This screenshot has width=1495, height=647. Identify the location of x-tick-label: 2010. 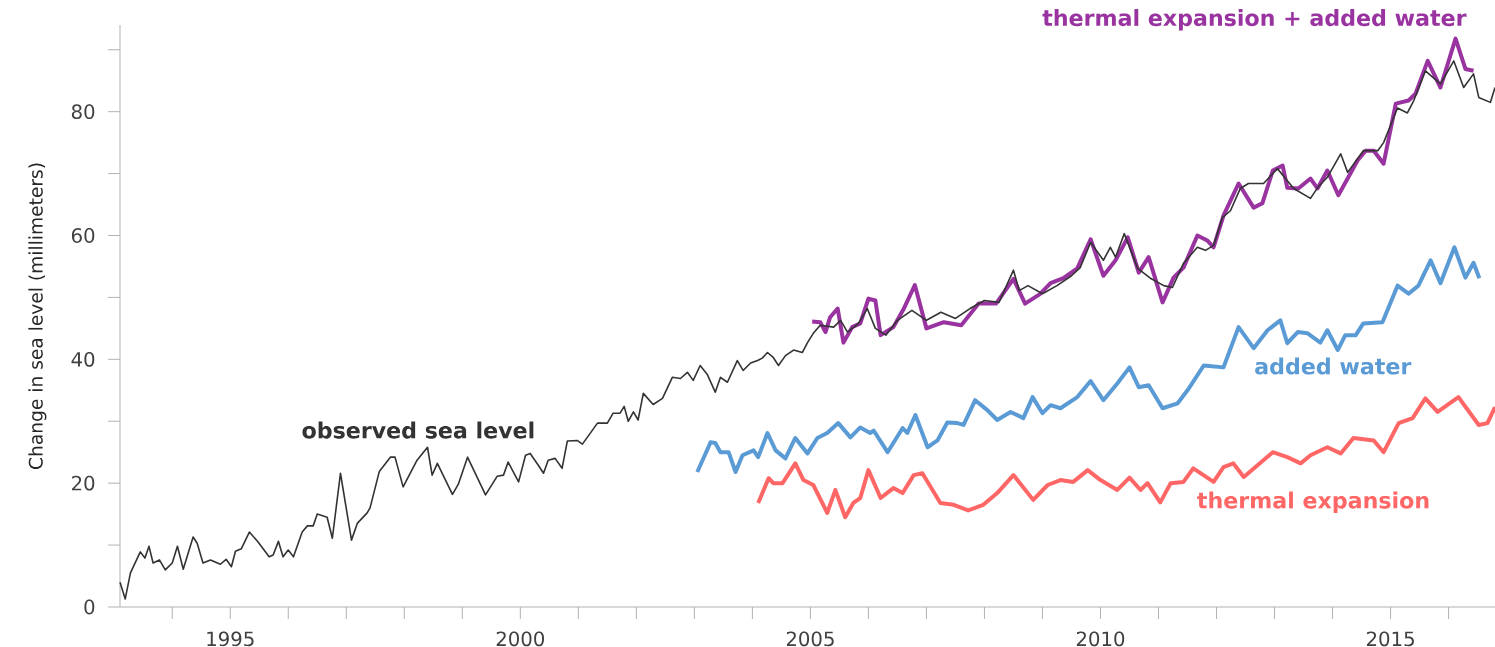
(1100, 639).